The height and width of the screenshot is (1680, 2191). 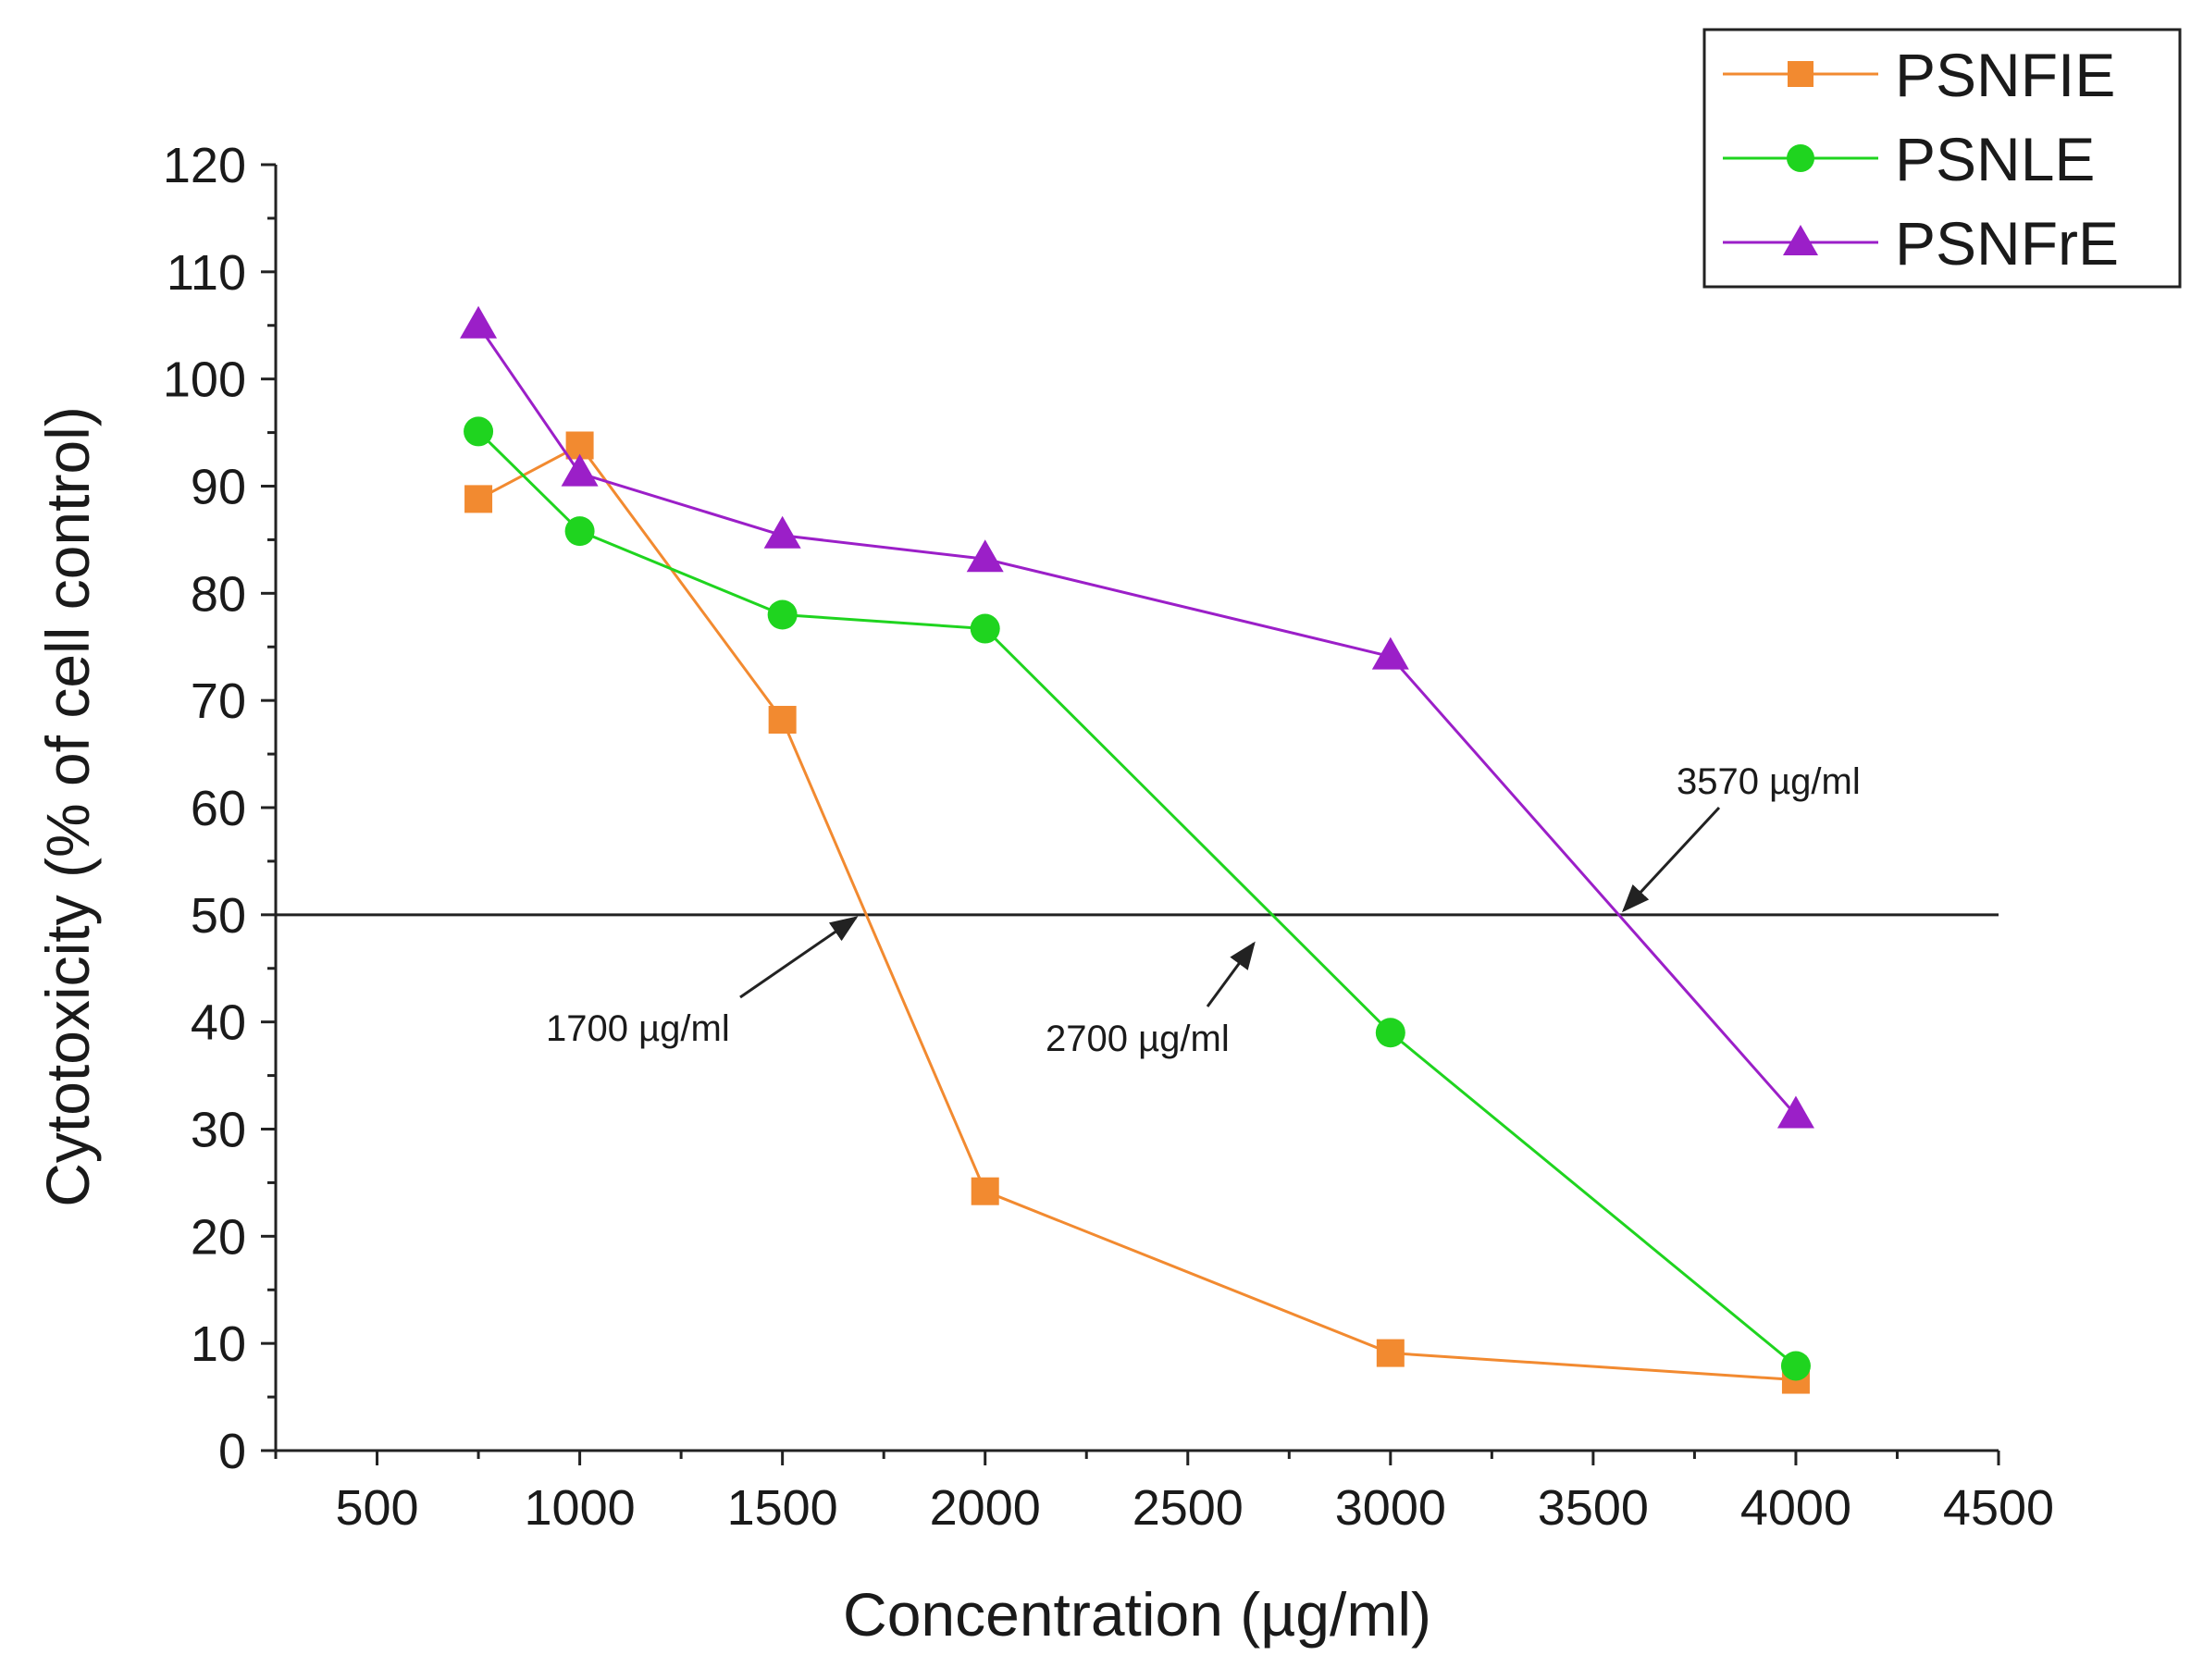 What do you see at coordinates (1998, 1508) in the screenshot?
I see `x-tick-label-4500: 4500` at bounding box center [1998, 1508].